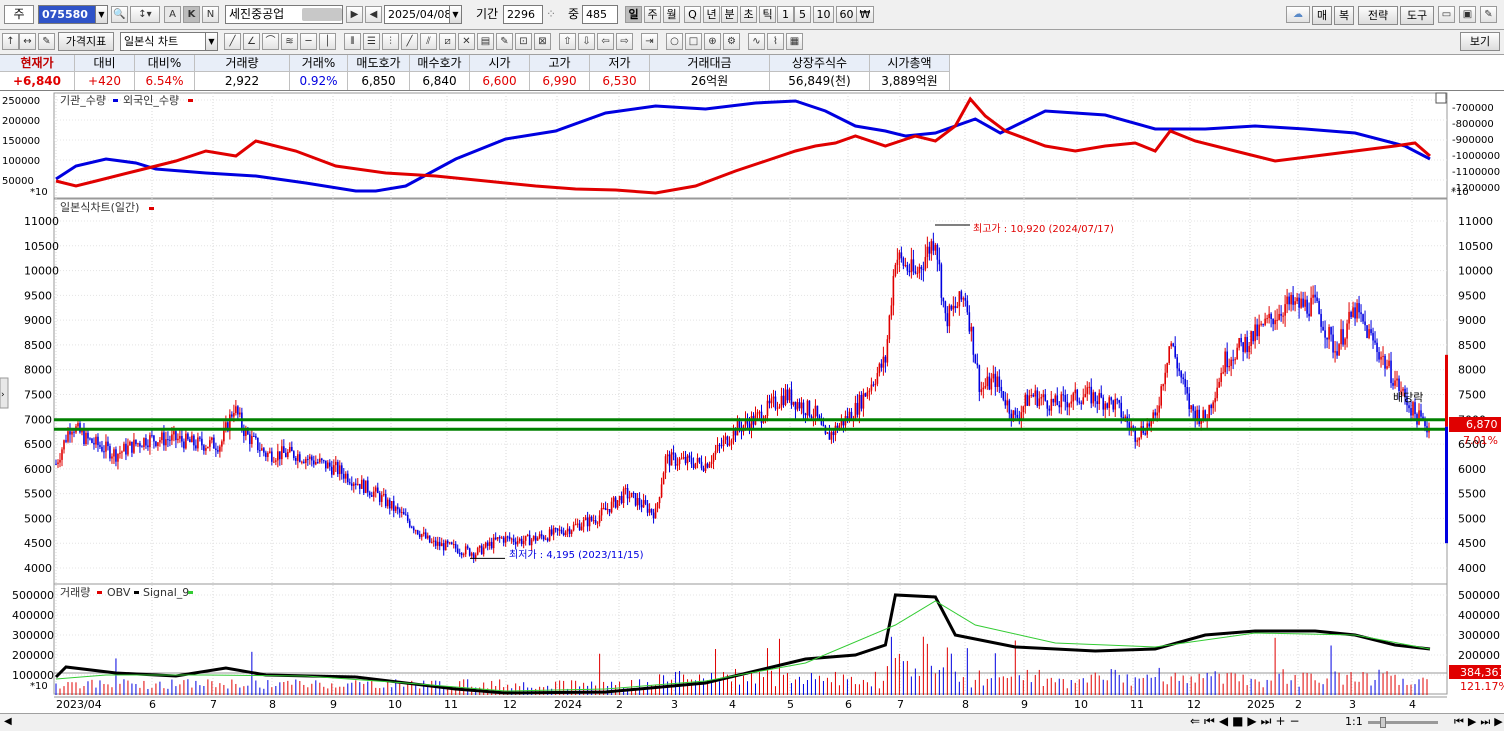  I want to click on x-tick-label: 2, so click(619, 704).